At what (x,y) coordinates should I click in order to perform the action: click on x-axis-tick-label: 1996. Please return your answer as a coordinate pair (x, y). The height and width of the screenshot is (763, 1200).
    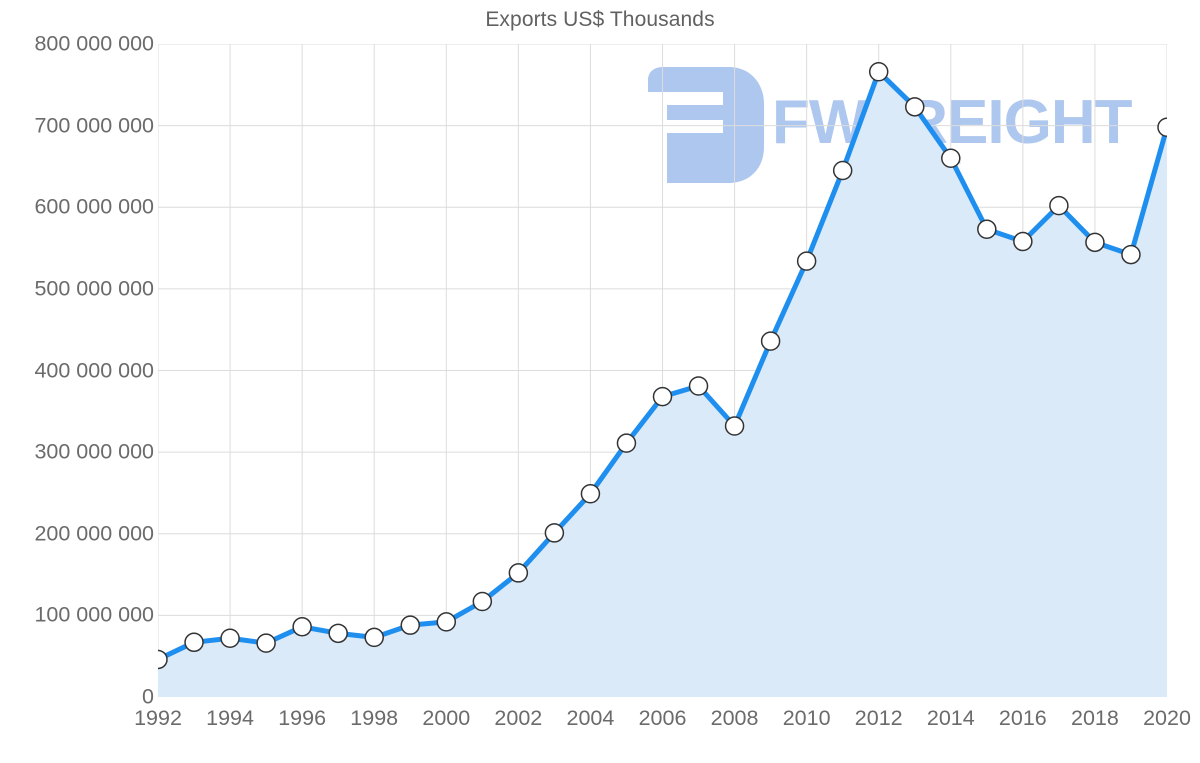
    Looking at the image, I should click on (302, 718).